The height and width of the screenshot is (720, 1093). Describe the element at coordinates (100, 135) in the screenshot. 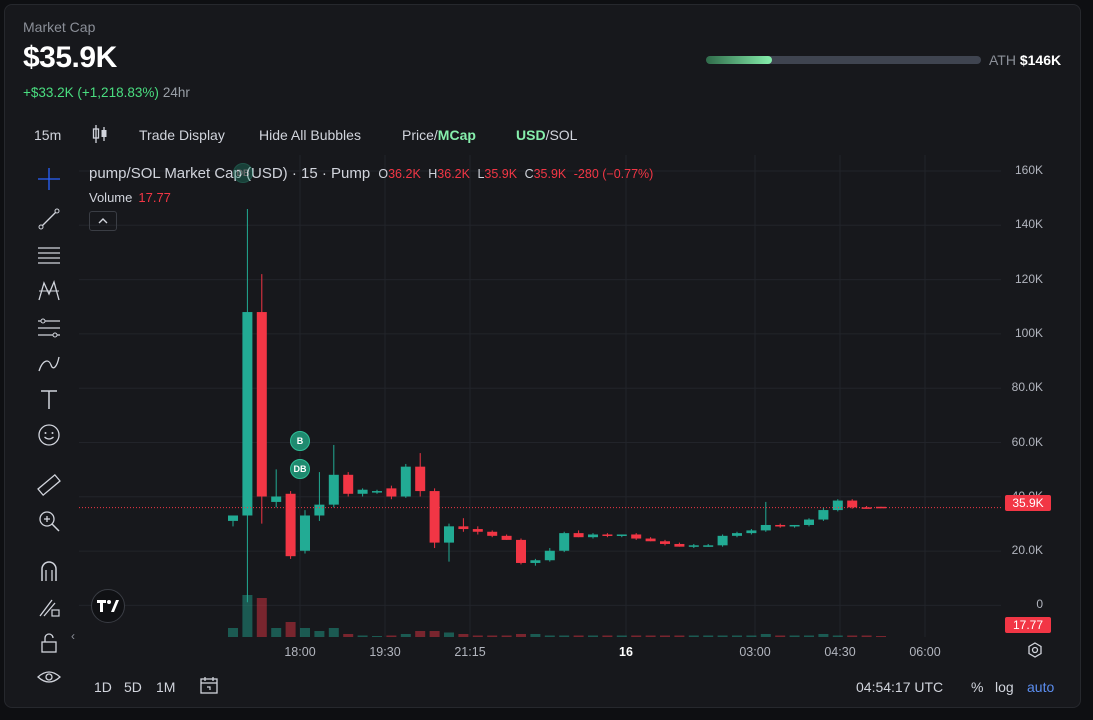

I see `candles-icon` at that location.